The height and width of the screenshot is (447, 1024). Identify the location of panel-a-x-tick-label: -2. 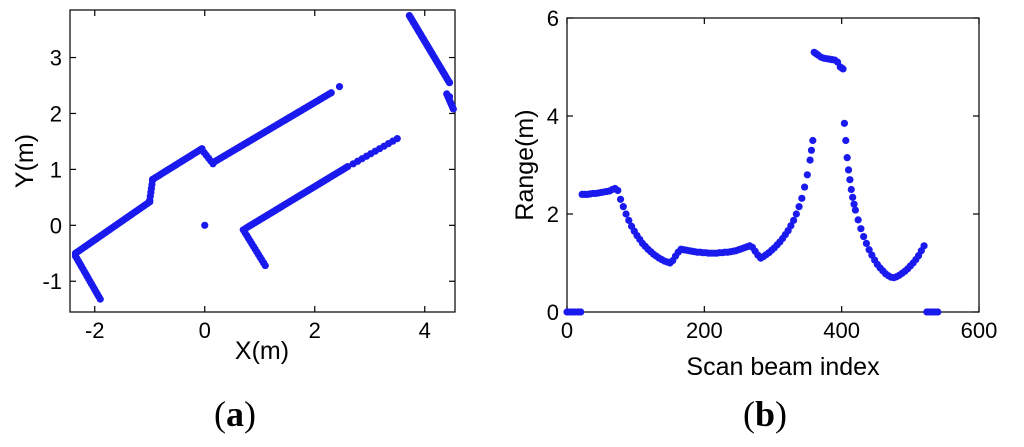
(95, 330).